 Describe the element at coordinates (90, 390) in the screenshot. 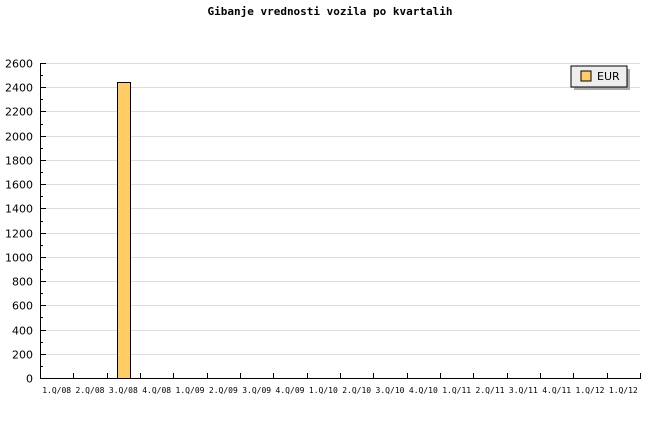

I see `x-tick-label: 2.Q/08` at that location.